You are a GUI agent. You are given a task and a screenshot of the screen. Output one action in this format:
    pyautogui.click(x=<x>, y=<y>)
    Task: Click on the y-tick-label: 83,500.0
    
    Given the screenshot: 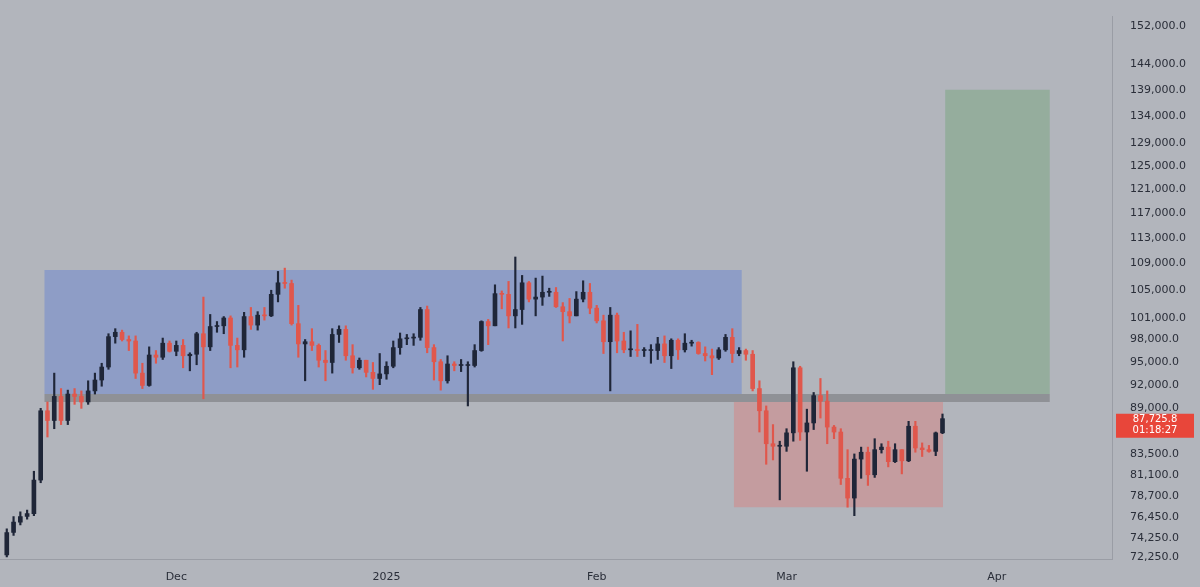 What is the action you would take?
    pyautogui.click(x=1154, y=453)
    